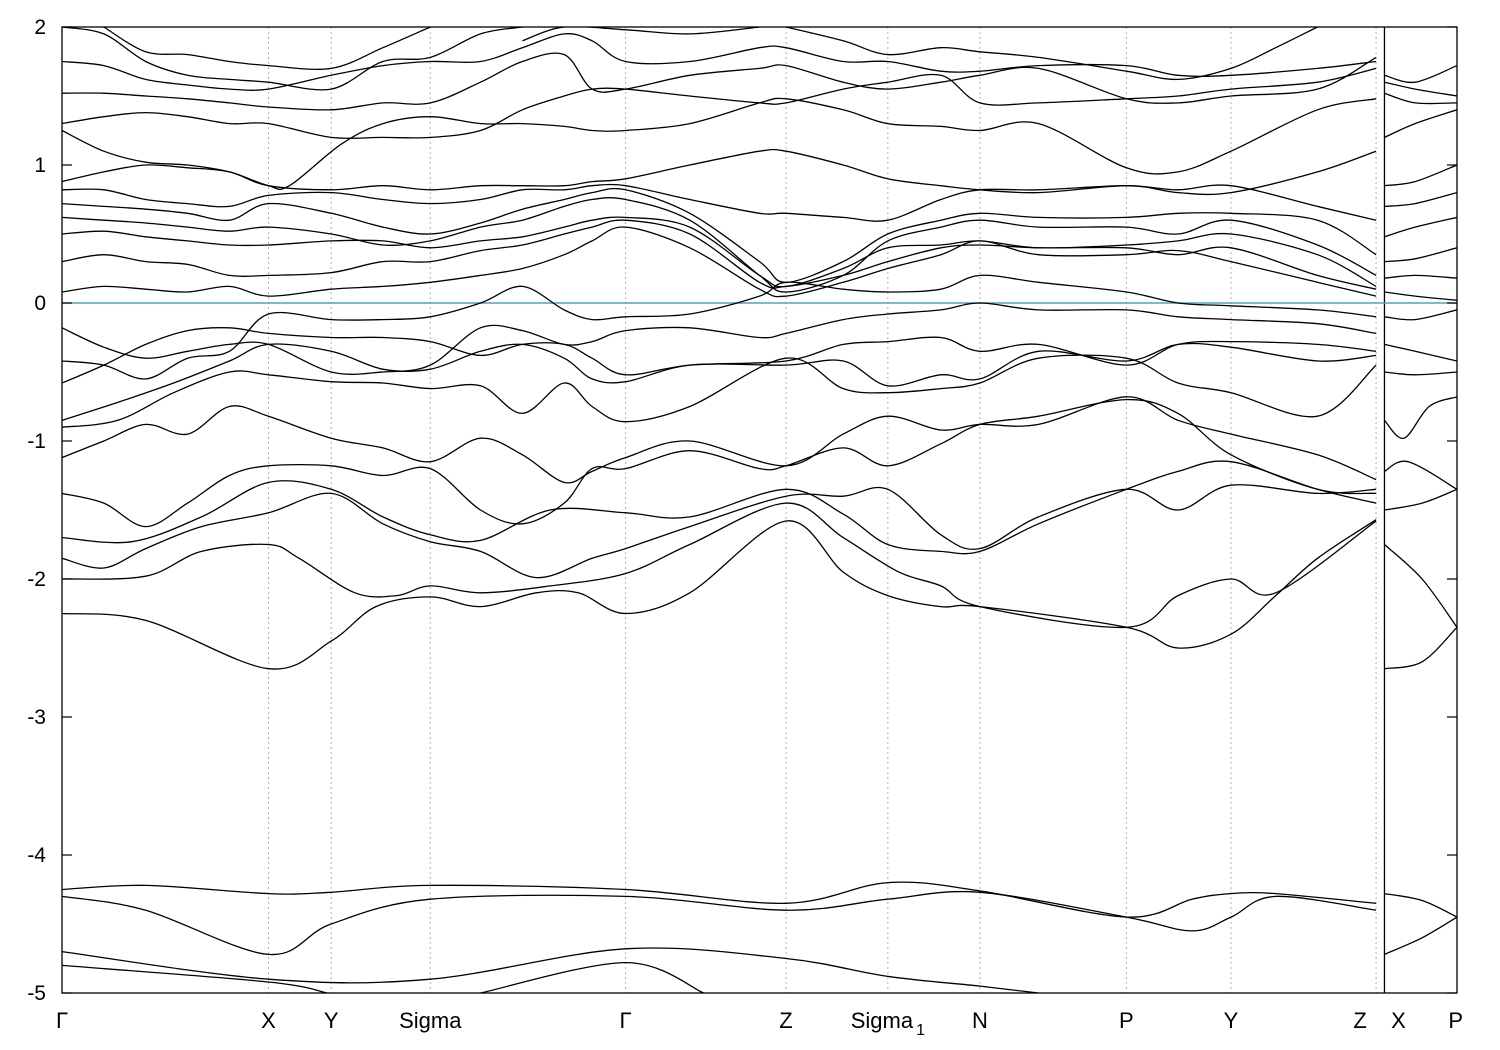 The height and width of the screenshot is (1050, 1500). Describe the element at coordinates (430, 1020) in the screenshot. I see `x-kpoint-label: Sigma` at that location.